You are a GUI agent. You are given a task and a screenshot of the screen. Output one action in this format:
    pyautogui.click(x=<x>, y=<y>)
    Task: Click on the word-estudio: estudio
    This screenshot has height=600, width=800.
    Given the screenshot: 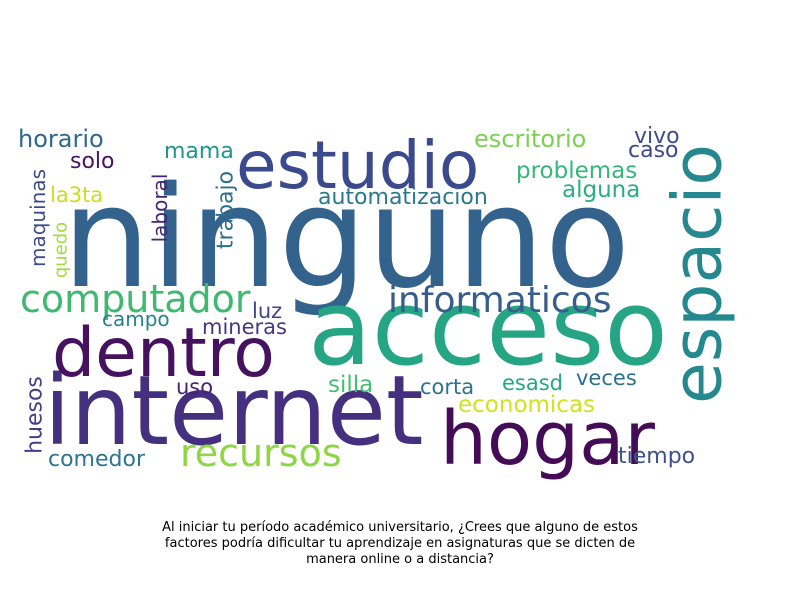 What is the action you would take?
    pyautogui.click(x=357, y=165)
    